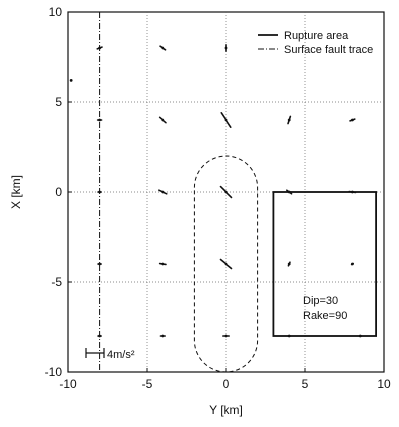 The width and height of the screenshot is (399, 427). I want to click on legend-rupture-label: Rupture area, so click(316, 36).